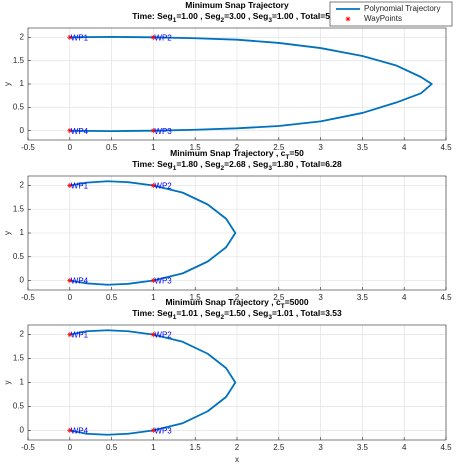  I want to click on title-part: =5000, so click(297, 302).